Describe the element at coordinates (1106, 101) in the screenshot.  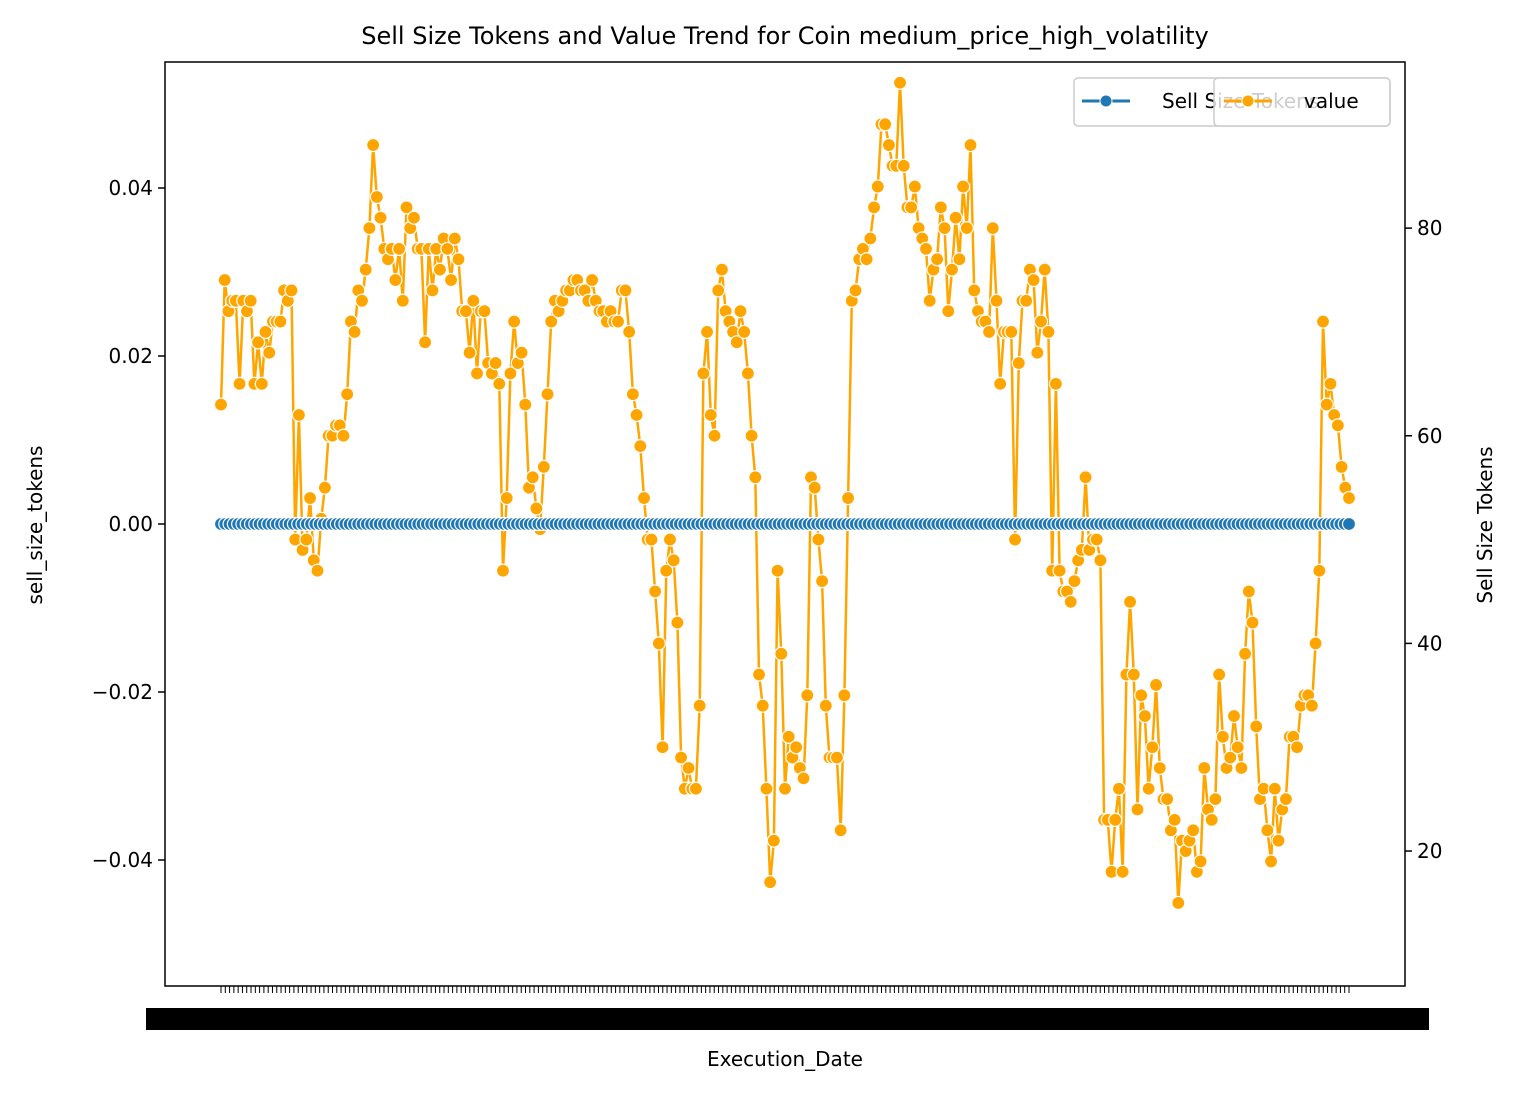
I see `legend-sell-marker` at that location.